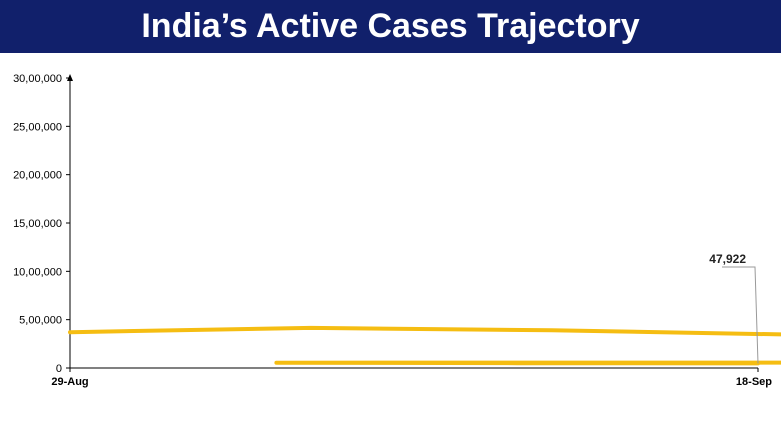 Image resolution: width=781 pixels, height=444 pixels. I want to click on annotation-leader-line, so click(740, 315).